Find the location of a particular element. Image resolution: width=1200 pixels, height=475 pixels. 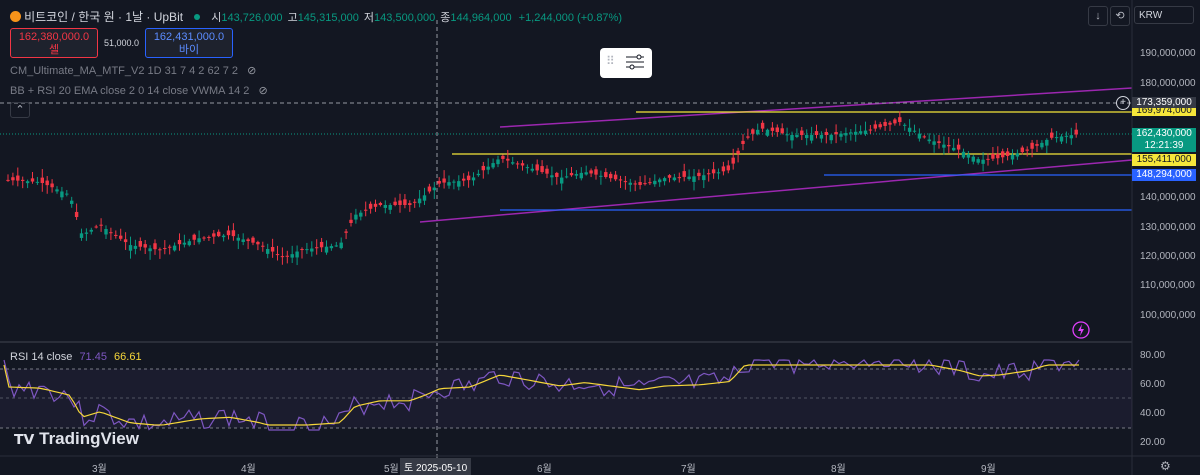

refresh-icon: ⟲ is located at coordinates (1120, 16).